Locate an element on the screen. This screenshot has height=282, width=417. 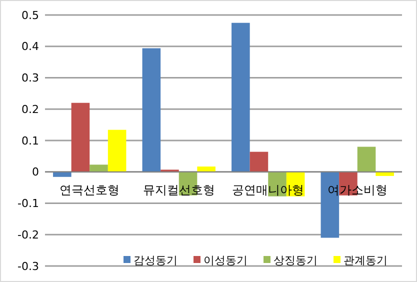
legend-label: 감성동기 is located at coordinates (156, 260).